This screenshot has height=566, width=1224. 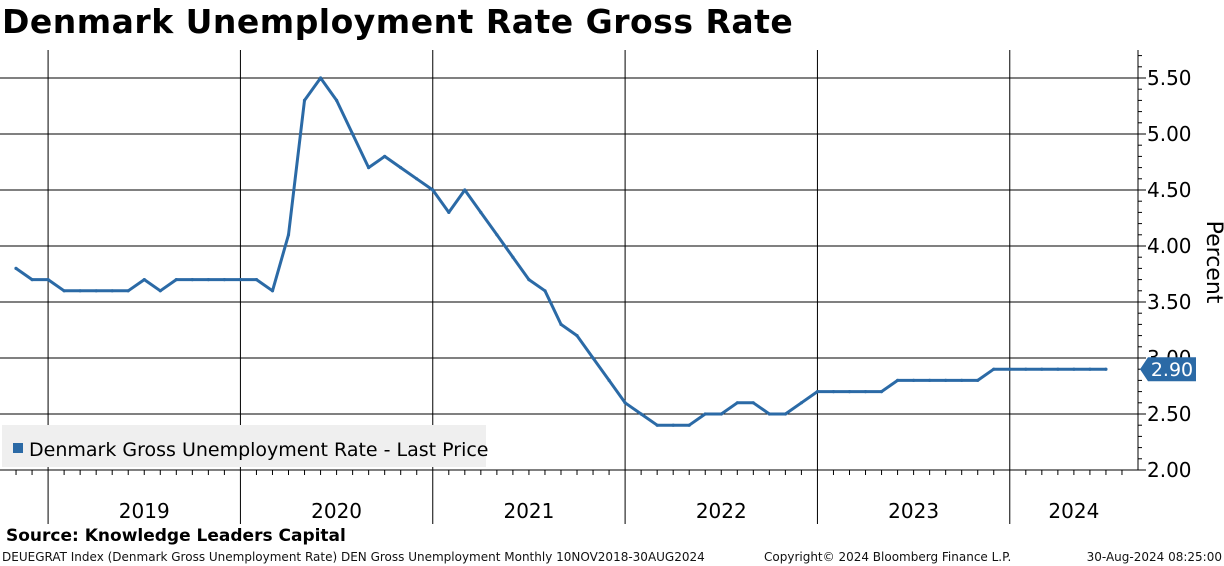 I want to click on y-tick-label: 2.50, so click(x=1169, y=414).